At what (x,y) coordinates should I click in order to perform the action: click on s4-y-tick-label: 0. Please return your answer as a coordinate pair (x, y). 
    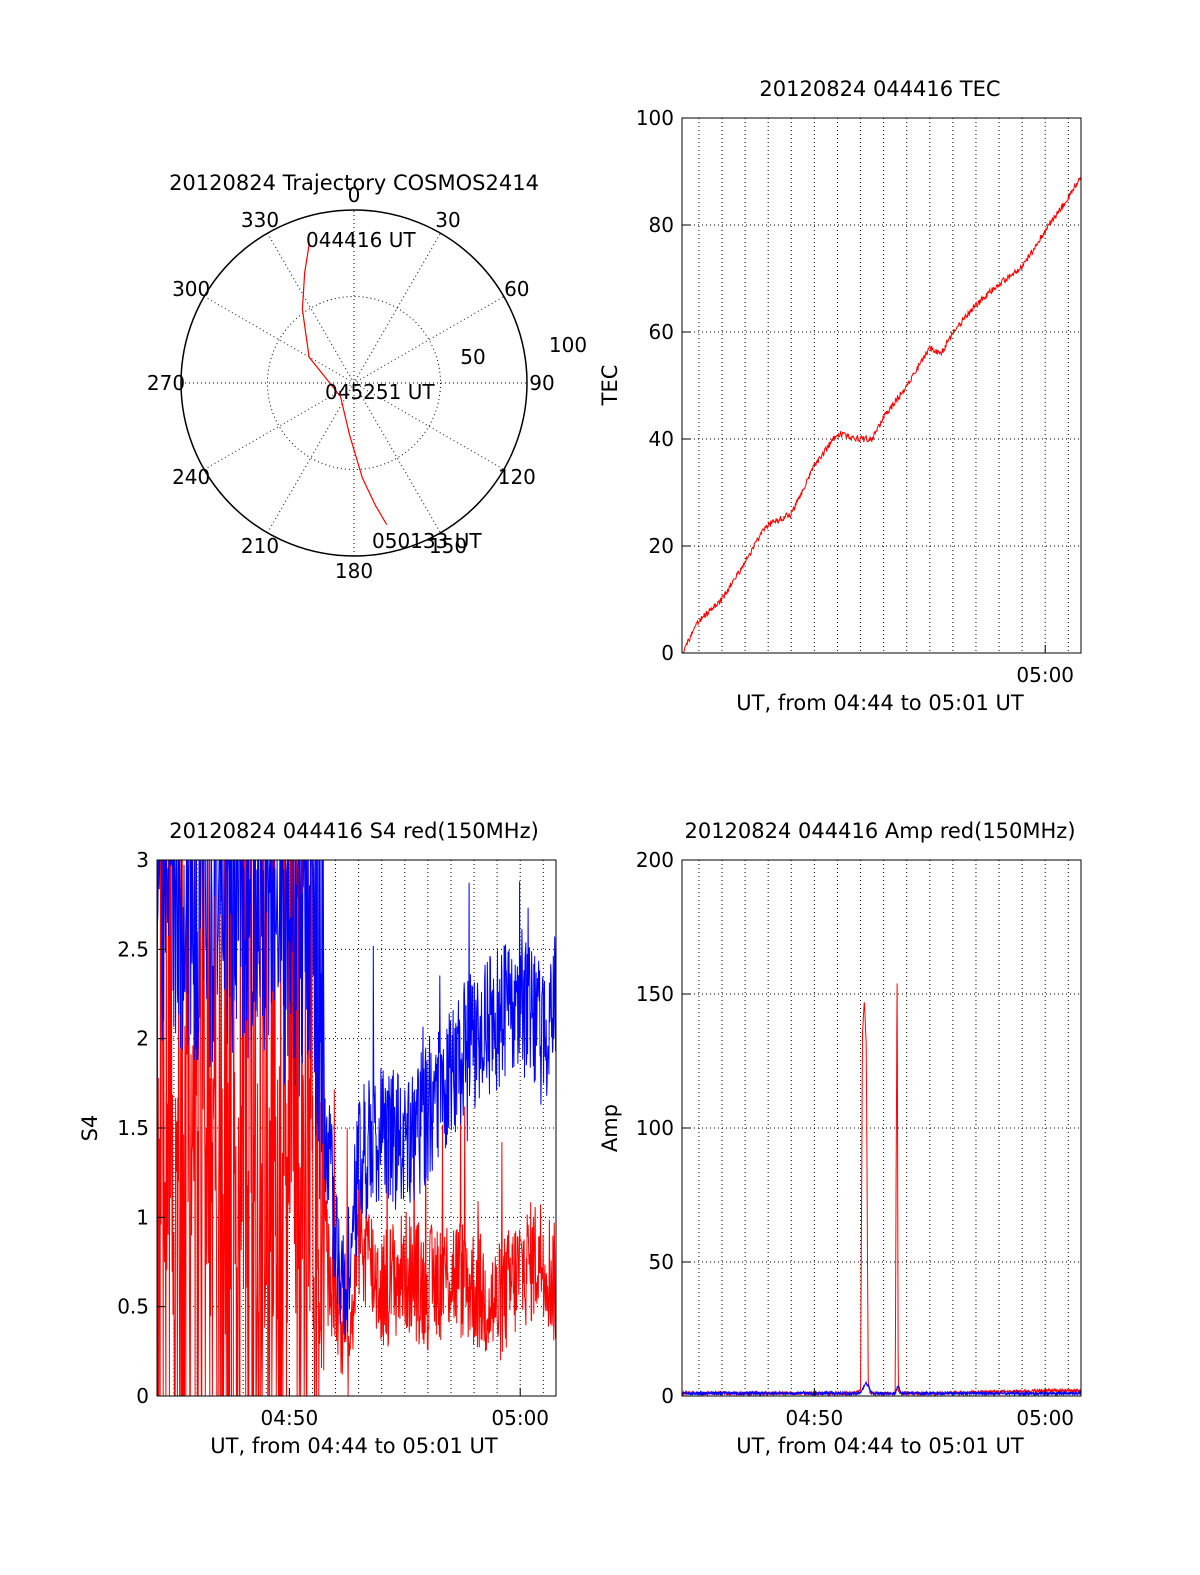
    Looking at the image, I should click on (142, 1396).